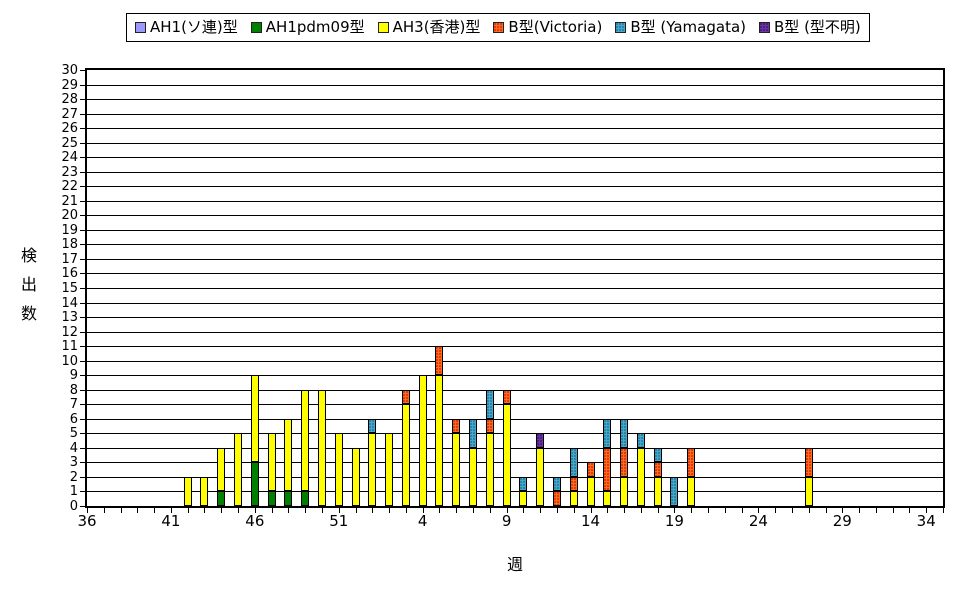  What do you see at coordinates (69, 288) in the screenshot?
I see `y-tick-label: 15` at bounding box center [69, 288].